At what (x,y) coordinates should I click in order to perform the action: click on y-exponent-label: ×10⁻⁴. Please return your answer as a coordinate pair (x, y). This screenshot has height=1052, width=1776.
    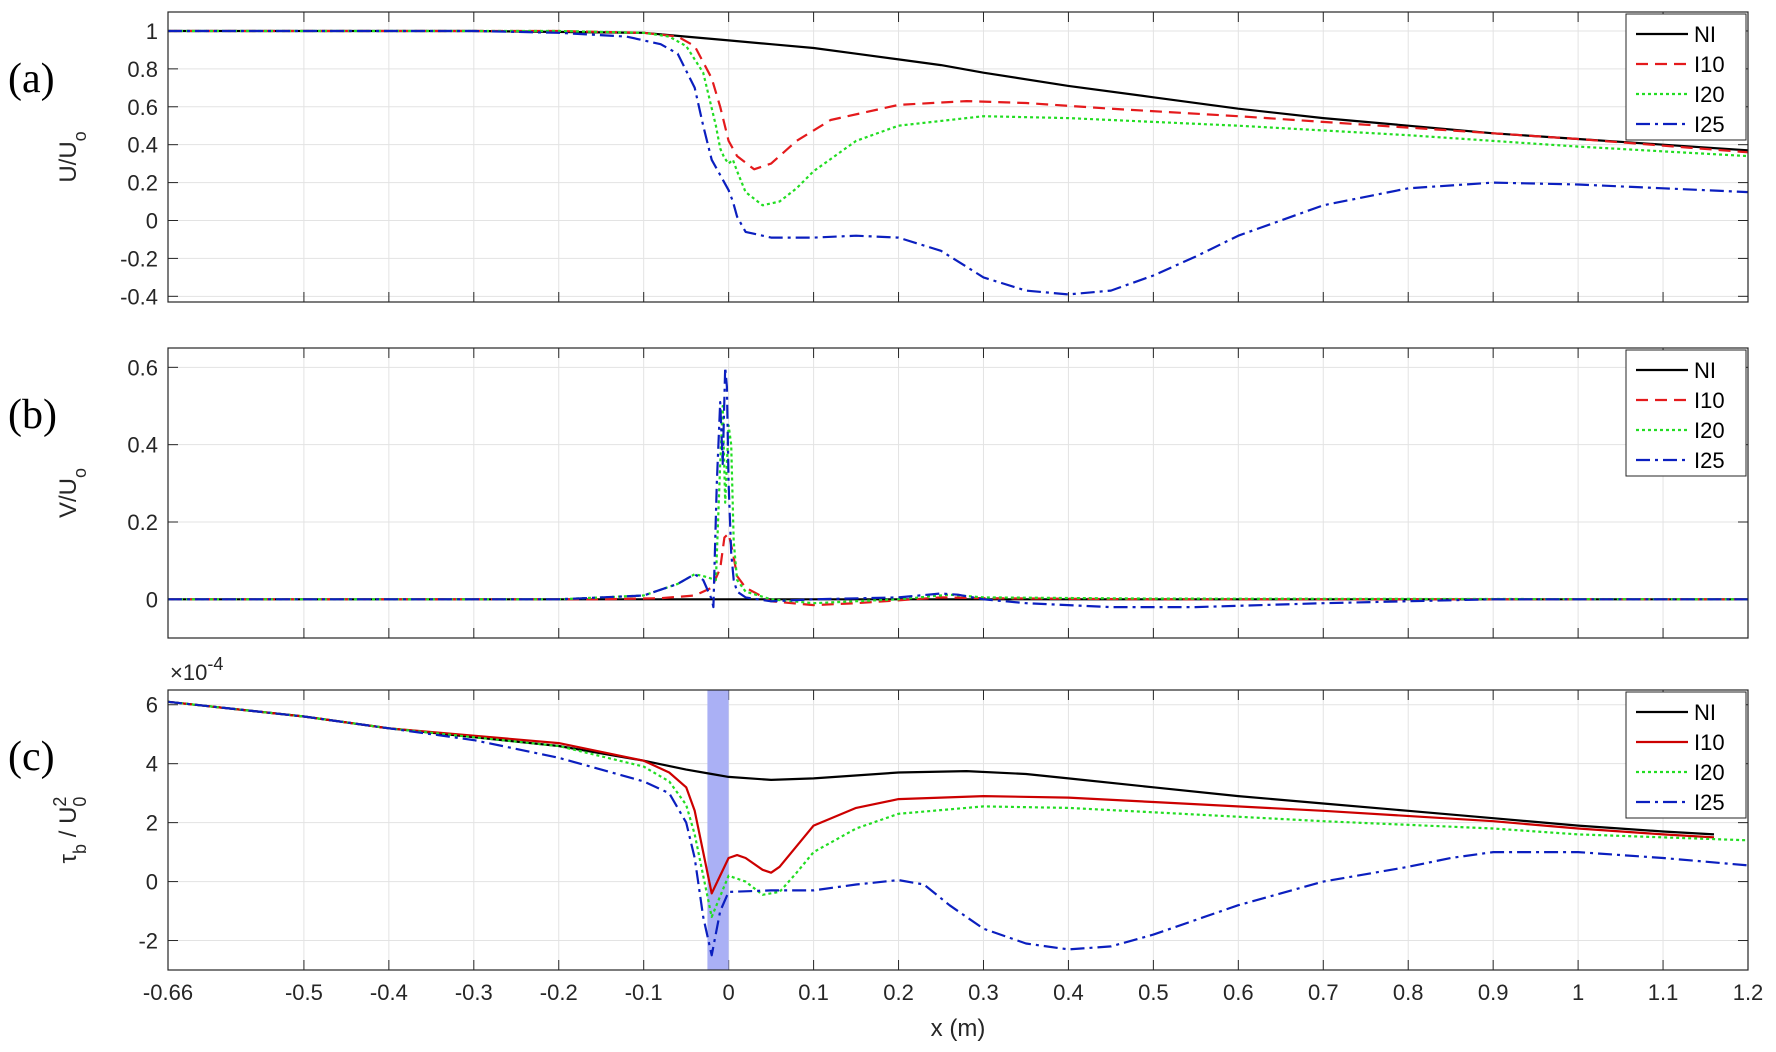
    Looking at the image, I should click on (196, 669).